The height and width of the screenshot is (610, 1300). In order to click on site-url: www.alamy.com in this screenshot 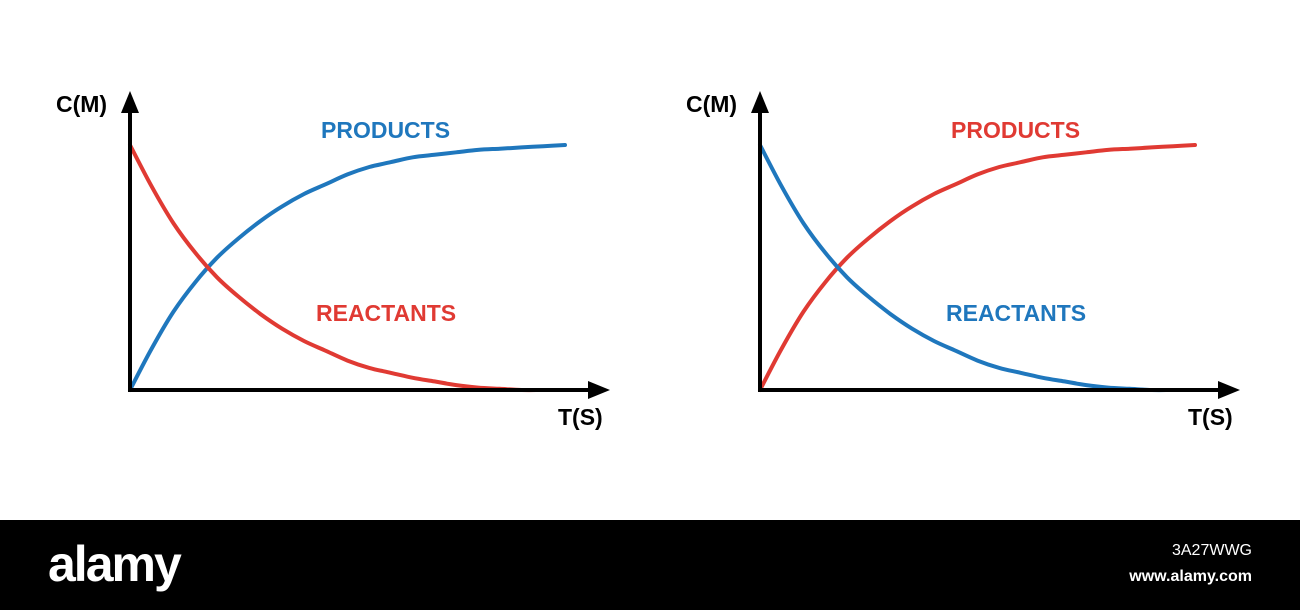, I will do `click(1190, 576)`.